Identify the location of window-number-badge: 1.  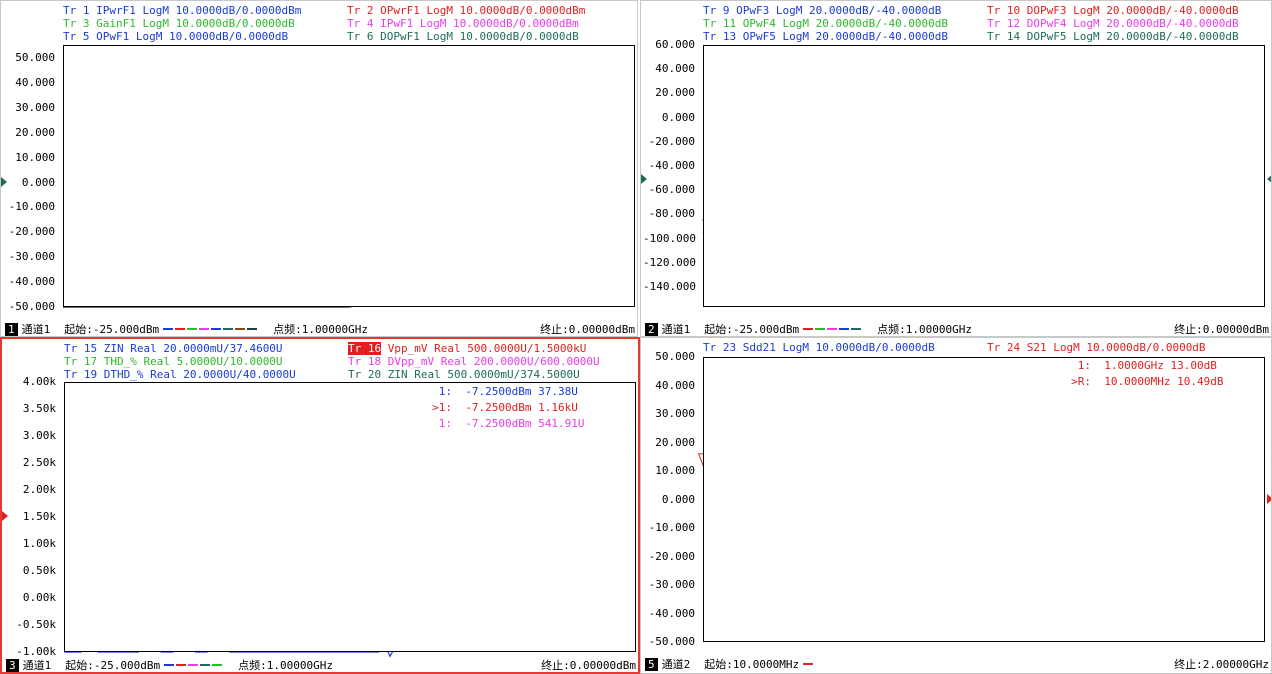
(11, 329).